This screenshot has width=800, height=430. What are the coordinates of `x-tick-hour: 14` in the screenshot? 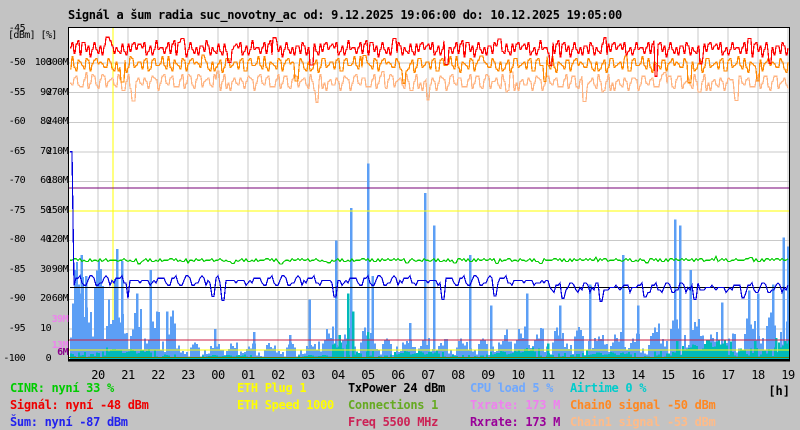 It's located at (638, 375).